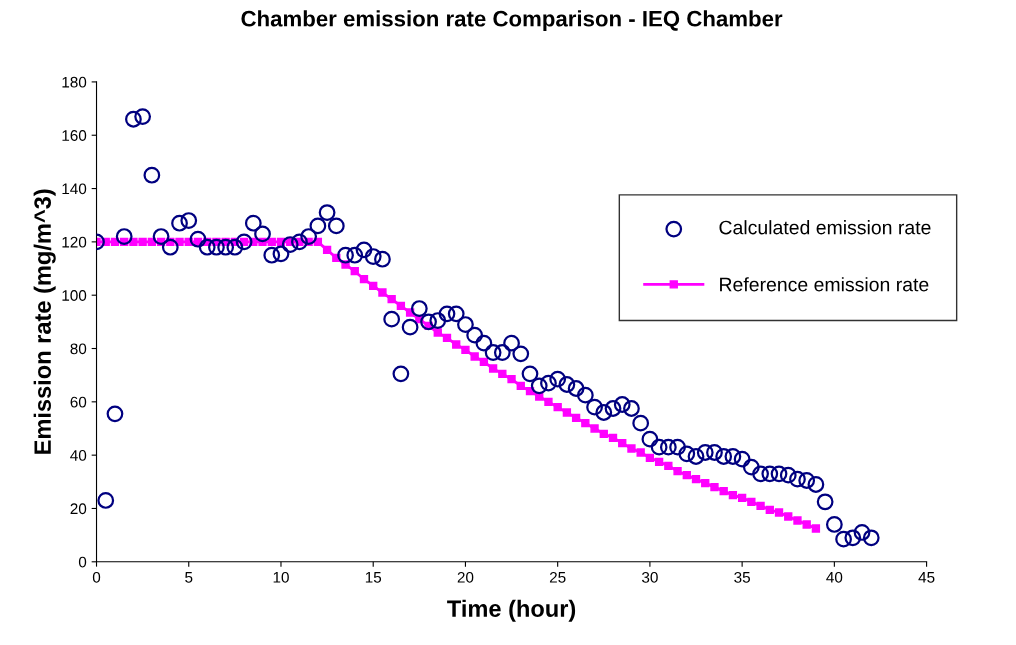 The image size is (1016, 645). What do you see at coordinates (825, 227) in the screenshot?
I see `legend-label: Calculated emission rate` at bounding box center [825, 227].